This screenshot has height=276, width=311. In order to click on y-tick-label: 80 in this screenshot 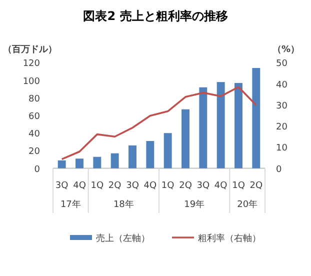, I will do `click(34, 99)`.